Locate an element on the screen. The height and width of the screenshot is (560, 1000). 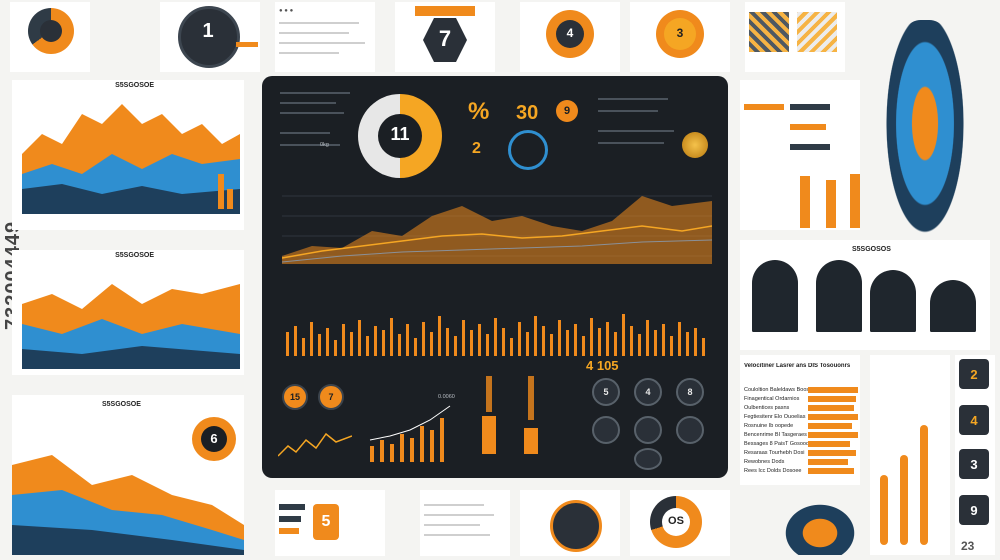
tile-3-value: 3 is located at coordinates (974, 464).